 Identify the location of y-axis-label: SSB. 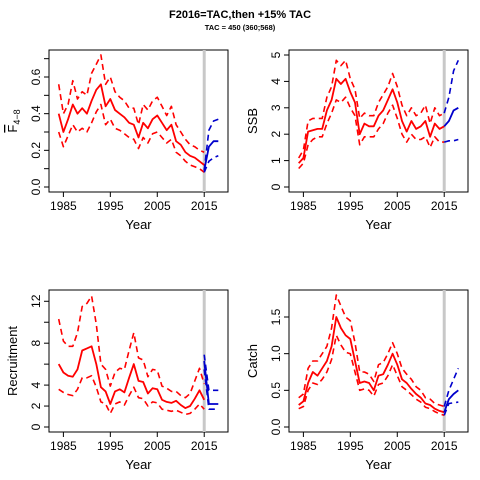
(252, 121).